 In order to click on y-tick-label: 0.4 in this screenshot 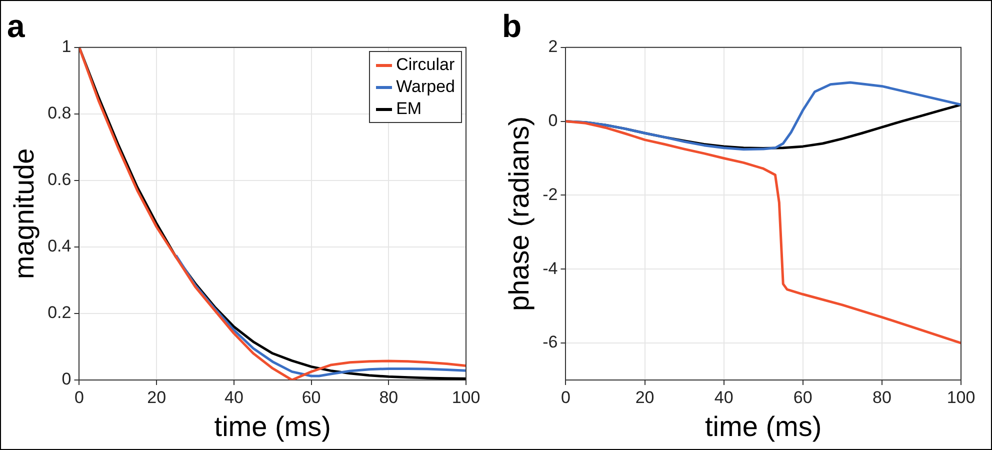, I will do `click(60, 246)`.